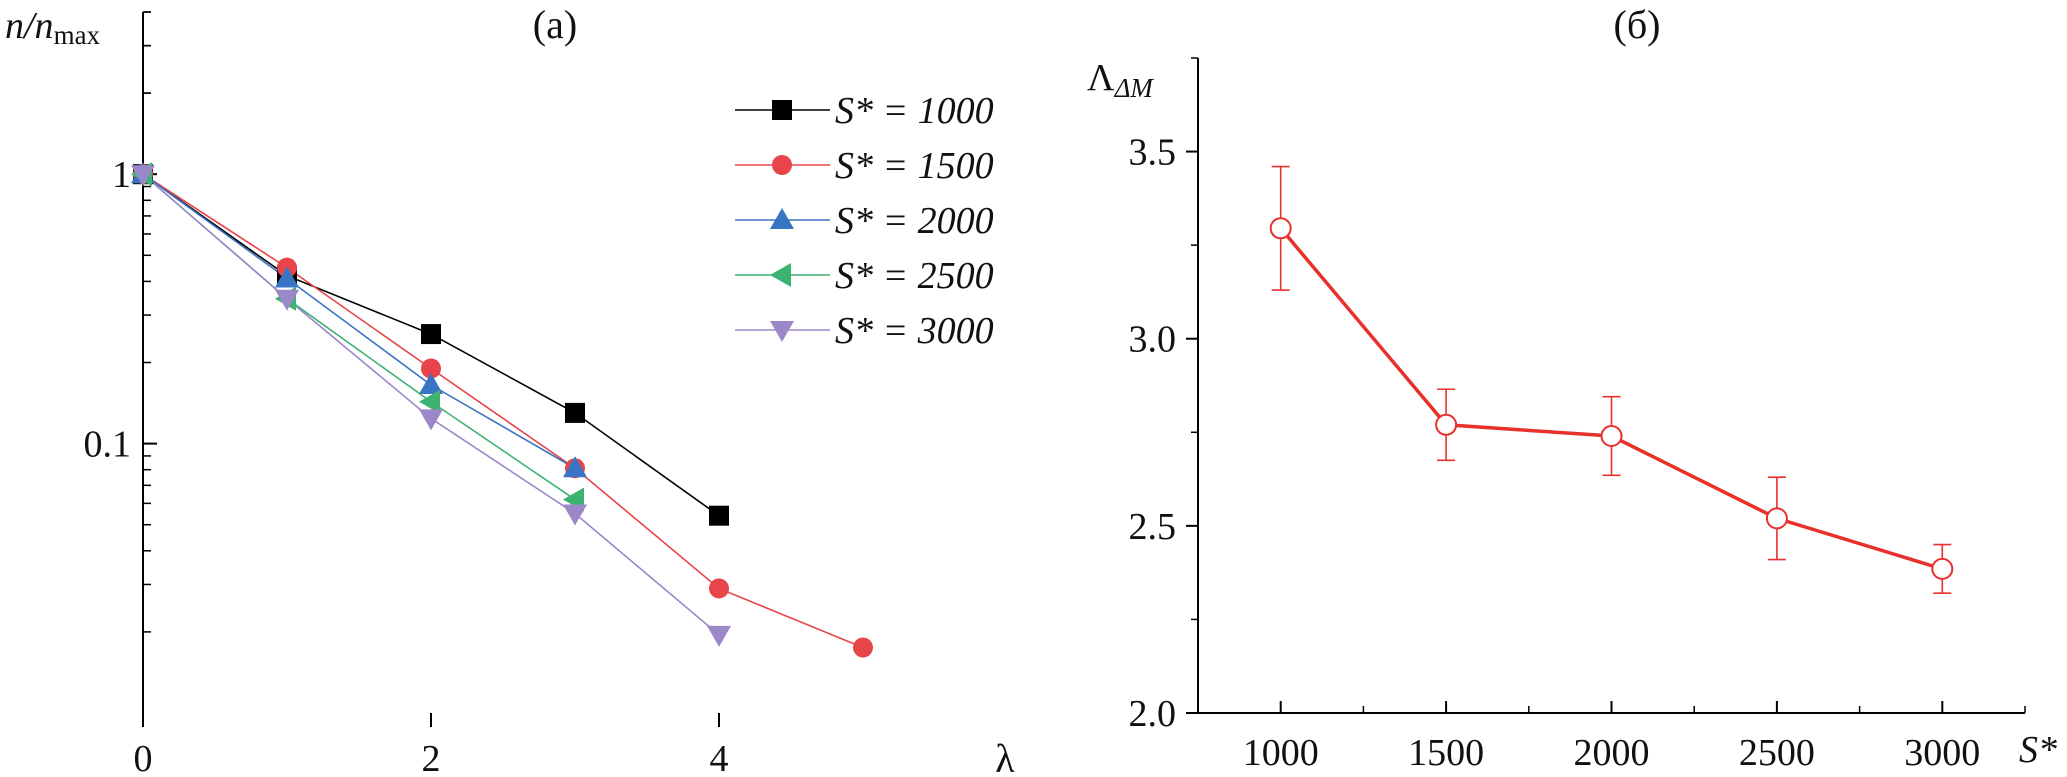  What do you see at coordinates (143, 757) in the screenshot?
I see `x-tick-label: 0` at bounding box center [143, 757].